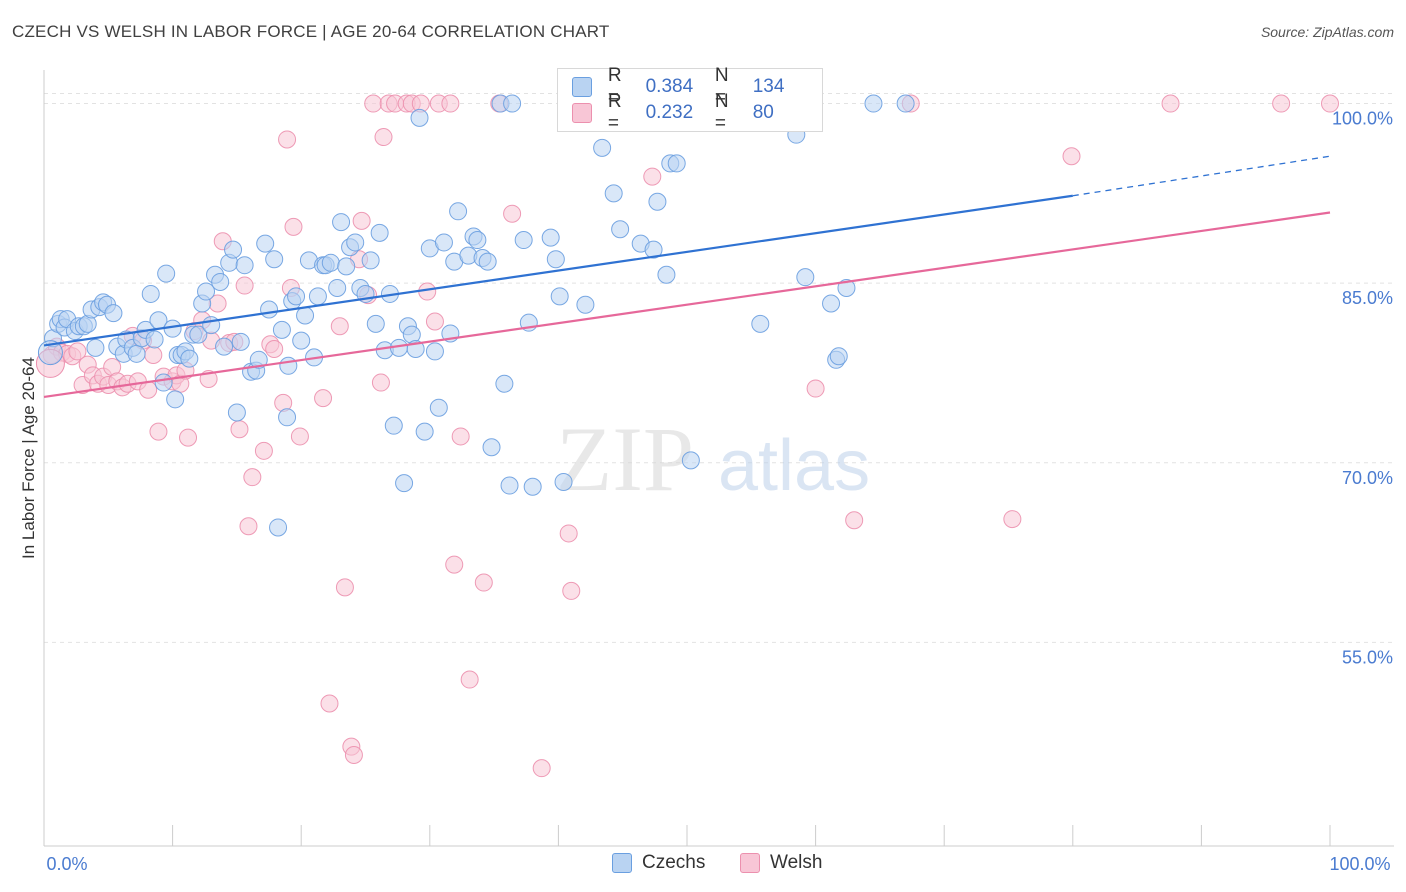  I want to click on y-tick-label: 70.0%, so click(1367, 478).